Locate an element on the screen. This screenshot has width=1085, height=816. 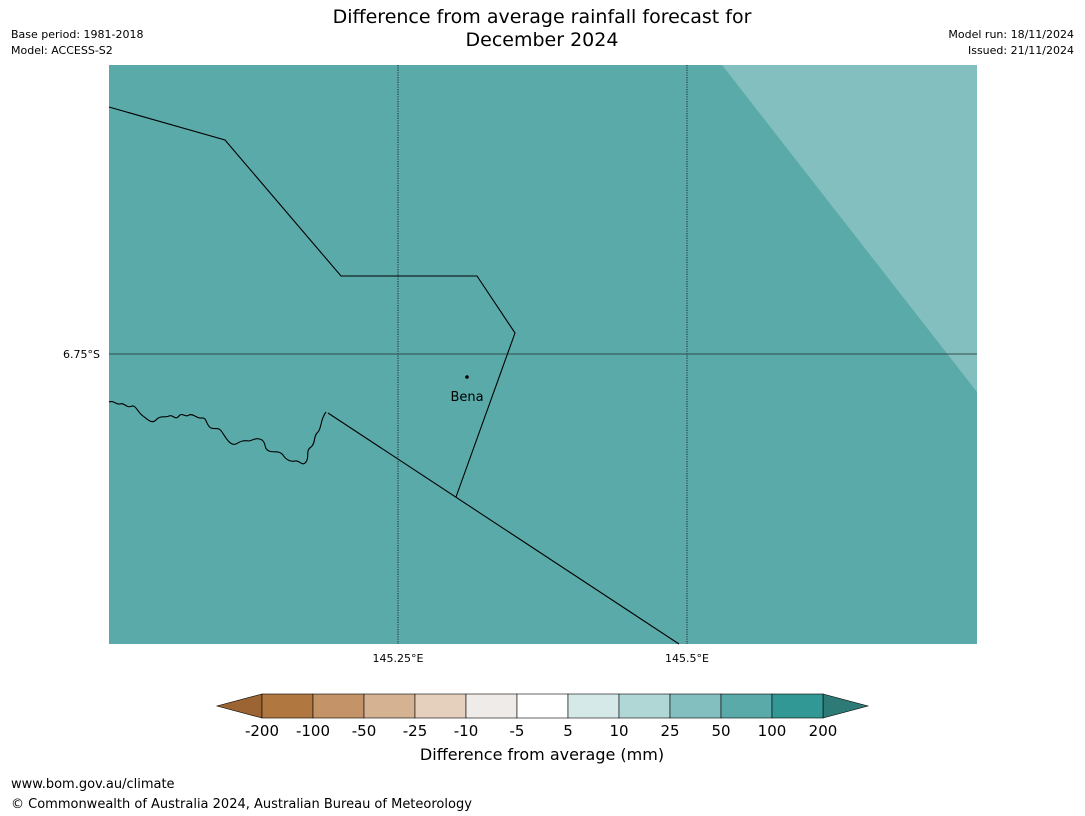
meta-right: Model run: 18/11/2024 Issued: 21/11/2024 is located at coordinates (1011, 43).